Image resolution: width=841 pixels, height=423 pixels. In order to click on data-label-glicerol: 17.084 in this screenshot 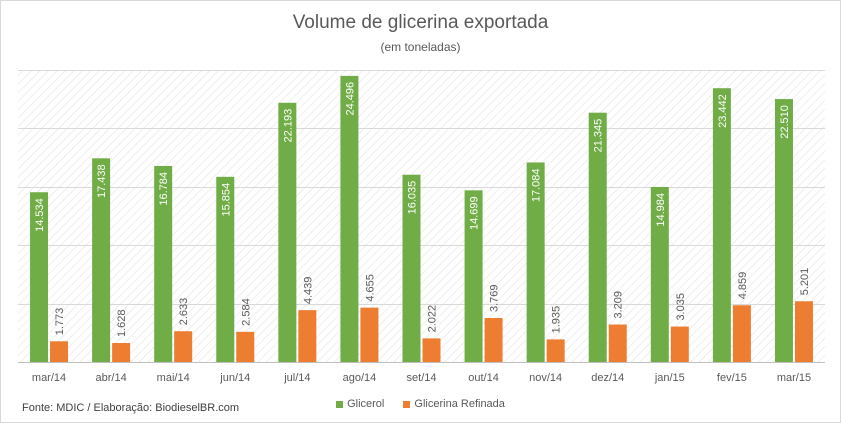, I will do `click(537, 185)`.